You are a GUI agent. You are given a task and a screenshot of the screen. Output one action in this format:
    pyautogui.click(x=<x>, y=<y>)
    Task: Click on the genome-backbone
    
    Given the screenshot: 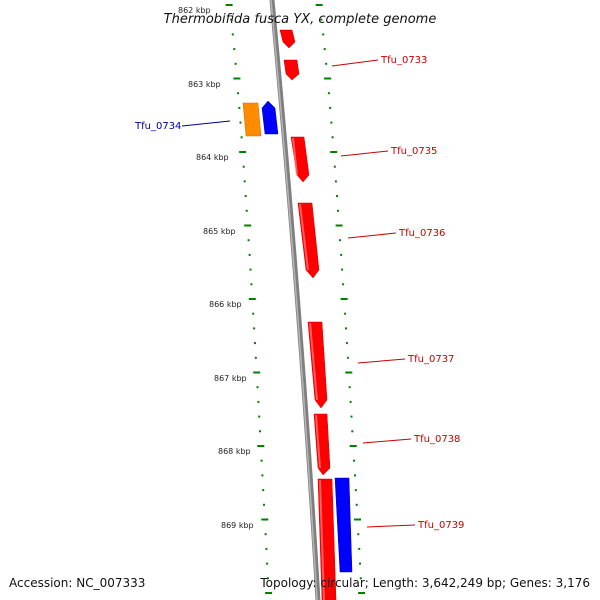 What is the action you would take?
    pyautogui.click(x=295, y=300)
    